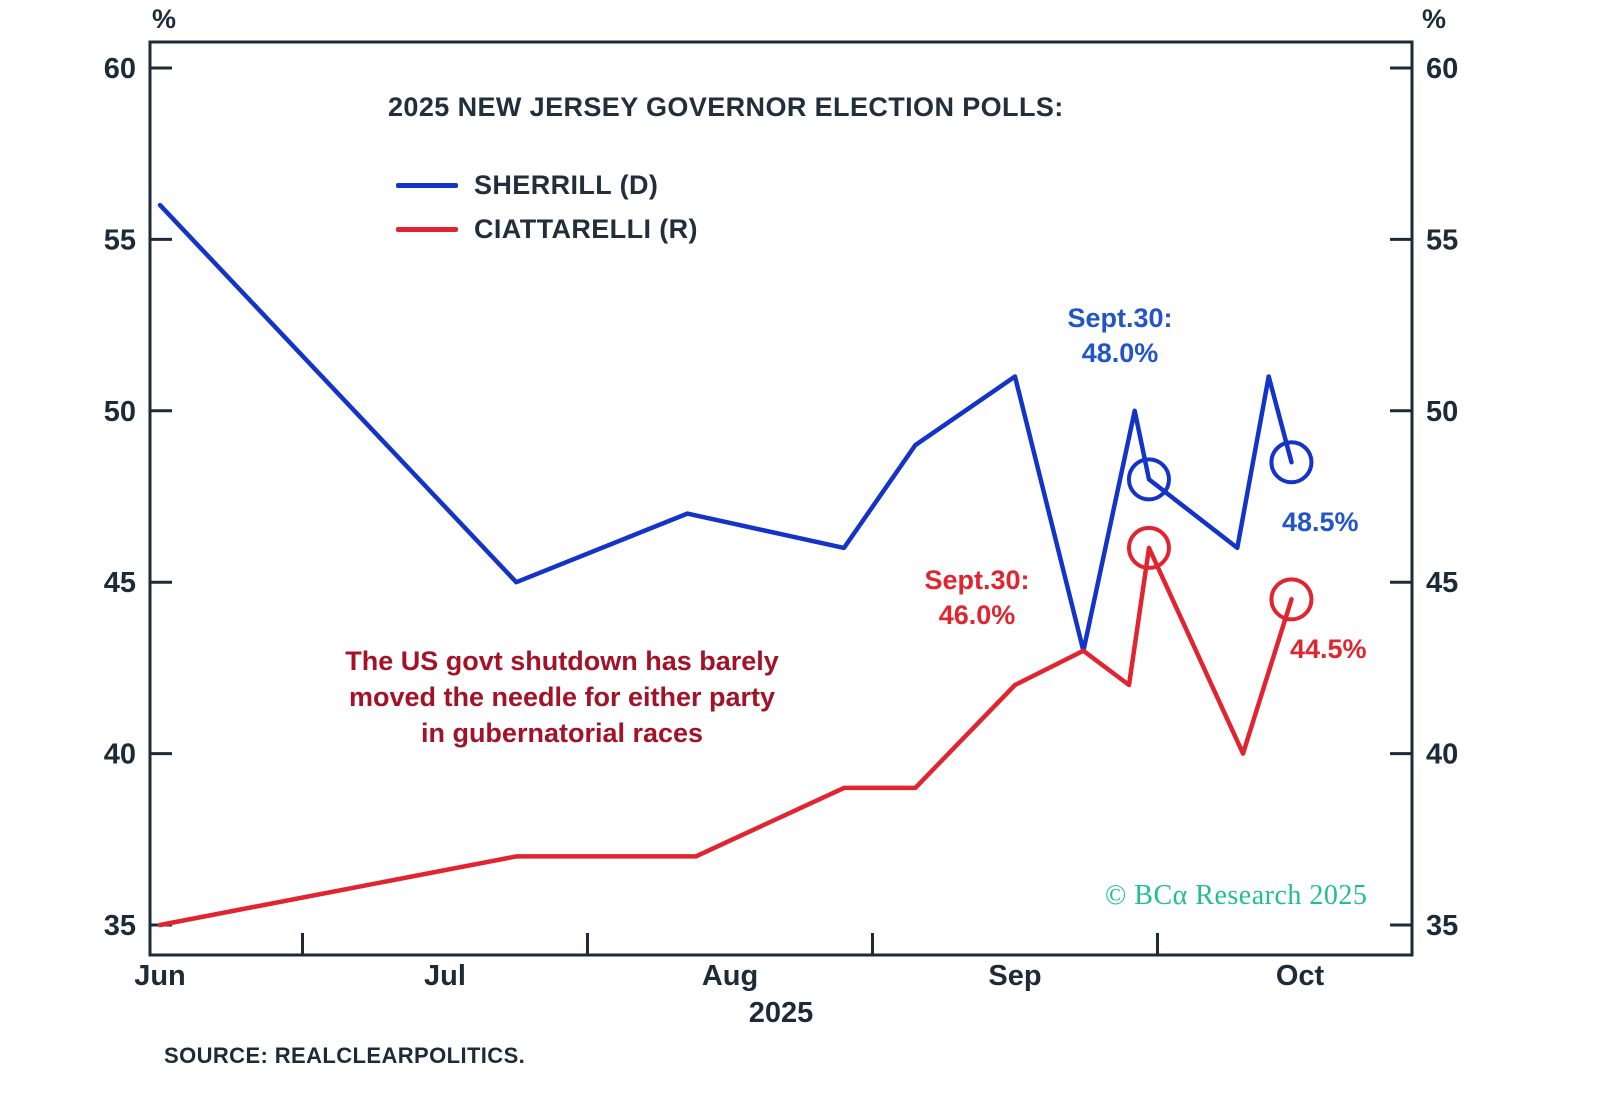 The width and height of the screenshot is (1600, 1107). I want to click on legend-item-ciattarelli: CIATTARELLI (R), so click(547, 229).